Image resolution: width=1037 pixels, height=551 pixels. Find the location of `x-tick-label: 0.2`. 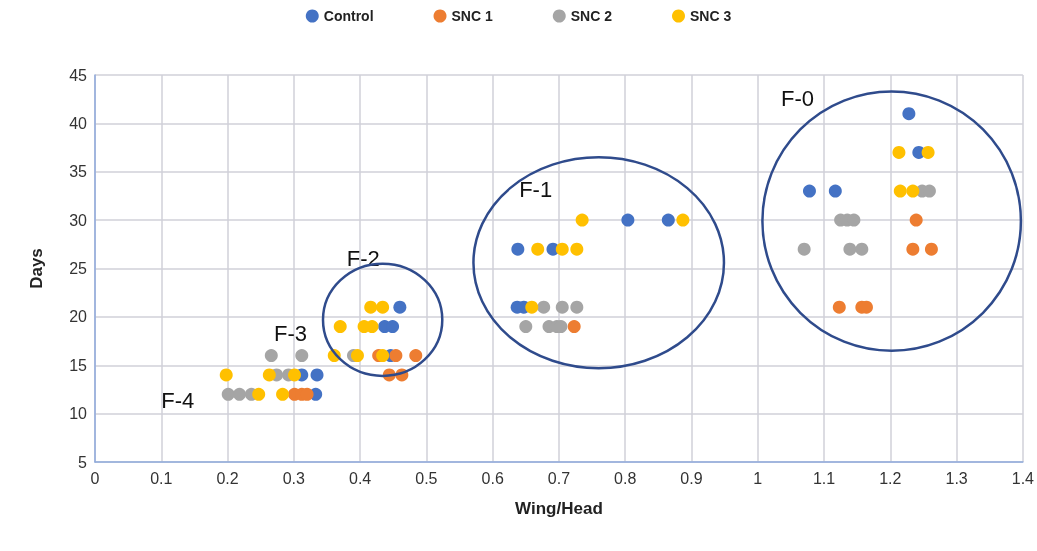

x-tick-label: 0.2 is located at coordinates (227, 478).